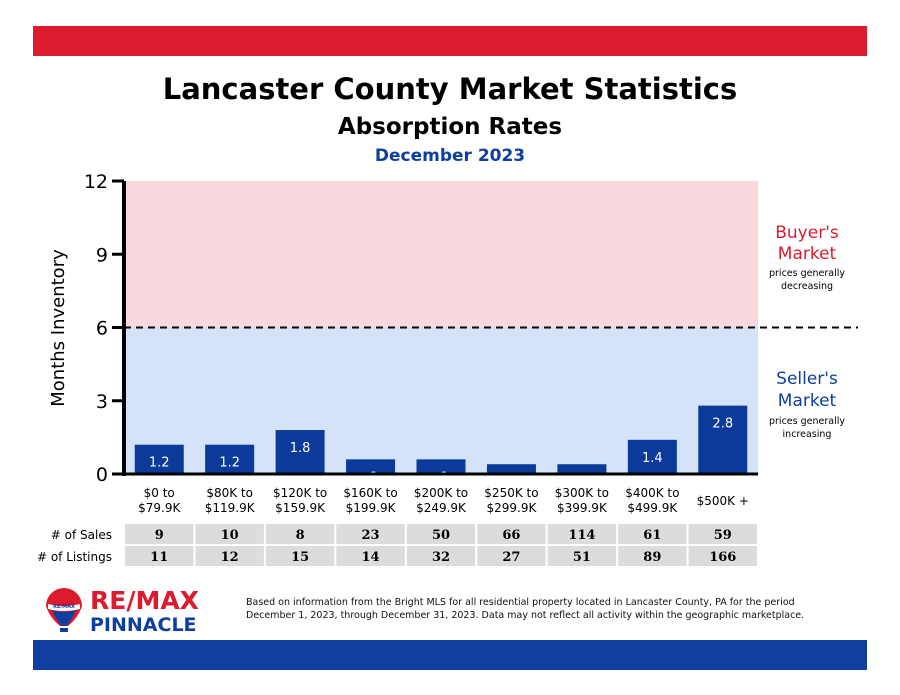 This screenshot has height=695, width=900. Describe the element at coordinates (102, 475) in the screenshot. I see `y-tick-label: 0` at that location.